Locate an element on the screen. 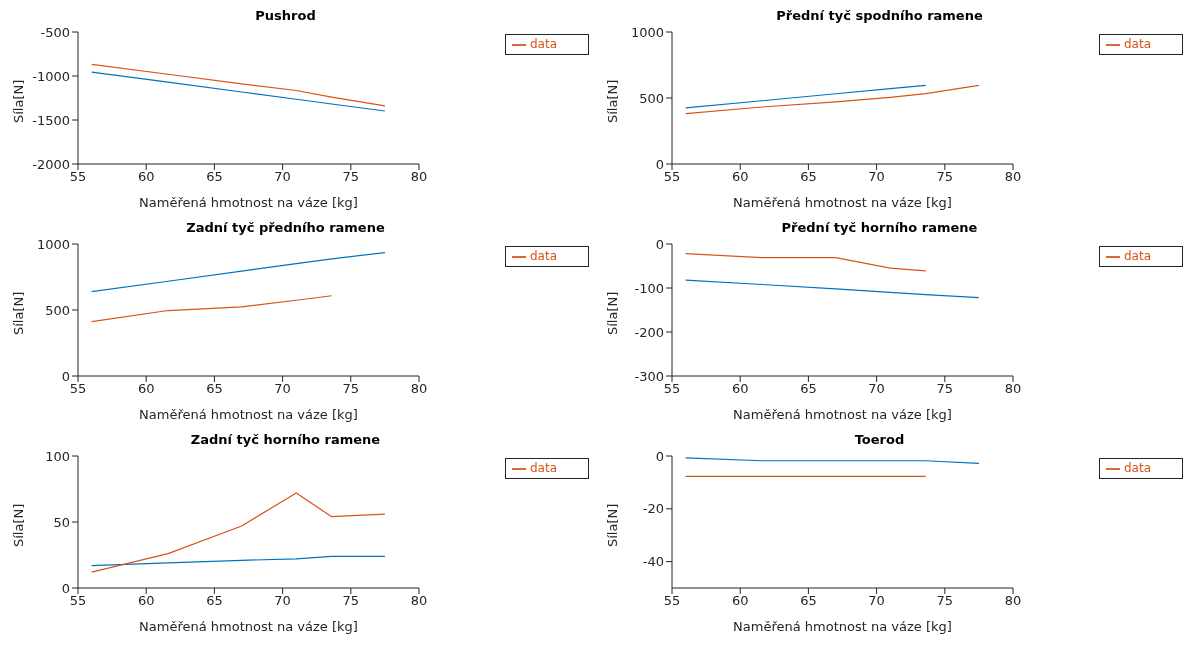 The width and height of the screenshot is (1197, 654). y-tick-label: -1500 is located at coordinates (51, 120).